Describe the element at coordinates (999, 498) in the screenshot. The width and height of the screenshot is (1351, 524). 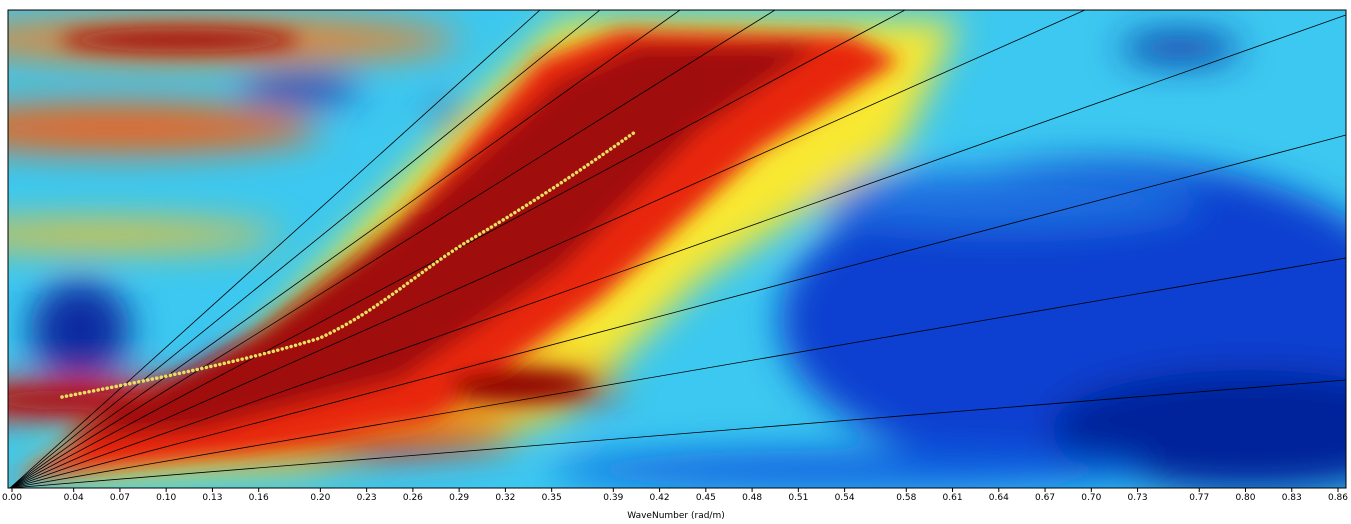
I see `x-tick-label: 0.64` at that location.